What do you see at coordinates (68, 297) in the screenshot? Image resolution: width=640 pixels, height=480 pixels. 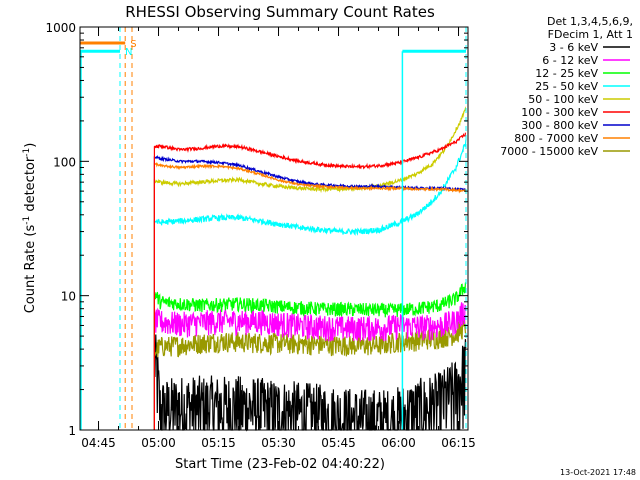 I see `y-tick-label: 10` at bounding box center [68, 297].